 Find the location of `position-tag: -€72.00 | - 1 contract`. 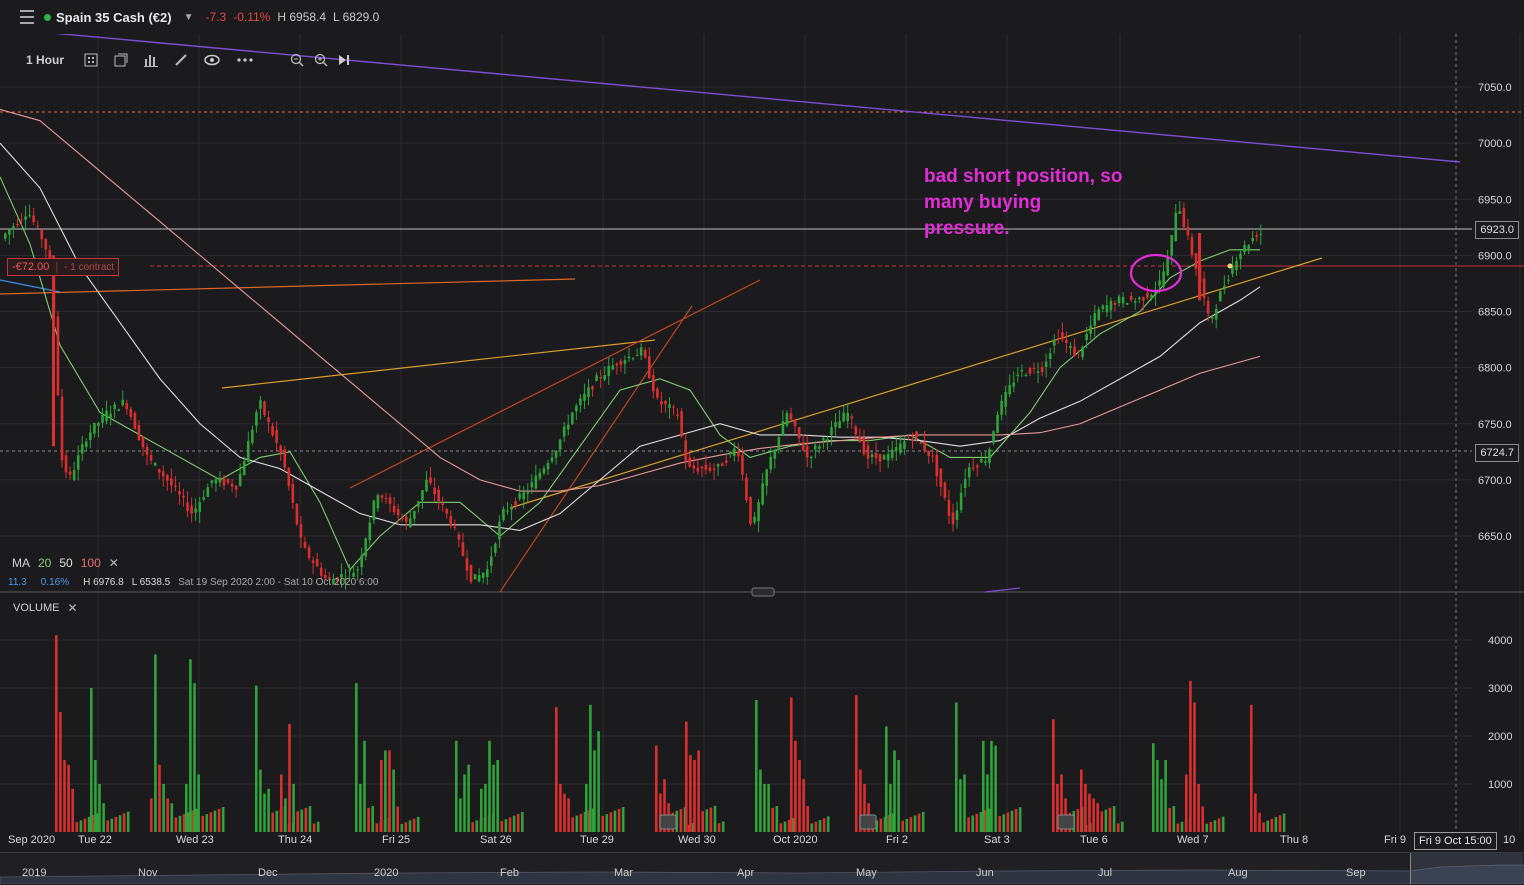

position-tag: -€72.00 | - 1 contract is located at coordinates (63, 267).